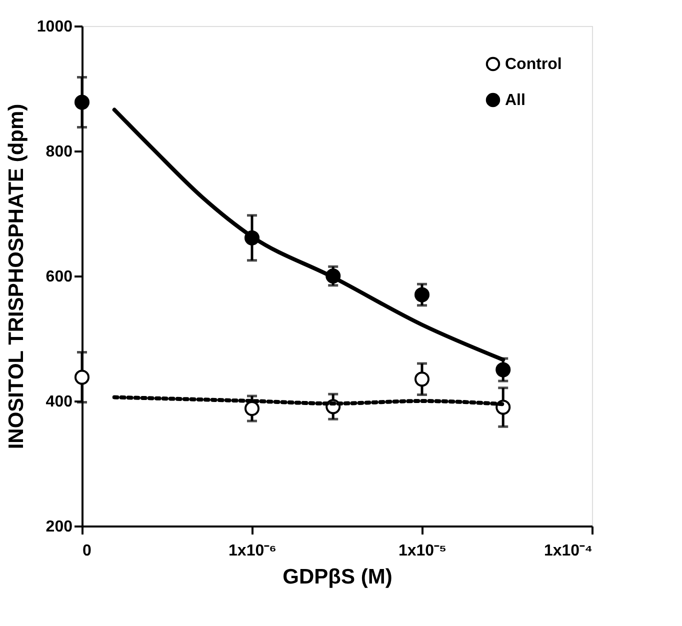 The width and height of the screenshot is (682, 626). Describe the element at coordinates (16, 277) in the screenshot. I see `y-axis-title: INOSITOL TRISPHOSPHATE (dpm)` at that location.